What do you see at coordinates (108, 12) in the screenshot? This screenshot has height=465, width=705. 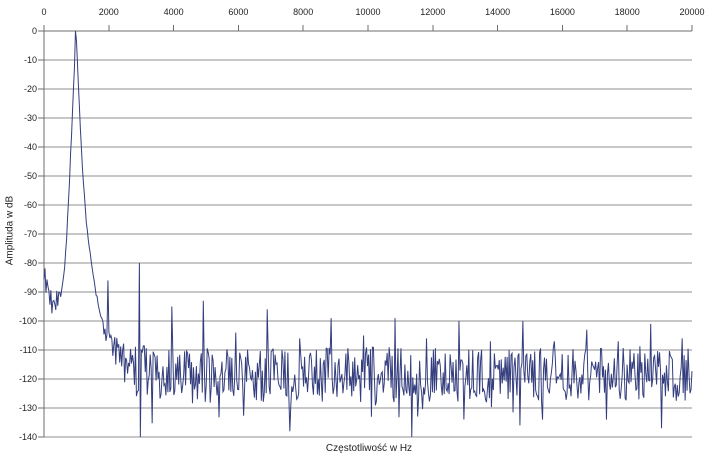 I see `x-tick-label: 2000` at bounding box center [108, 12].